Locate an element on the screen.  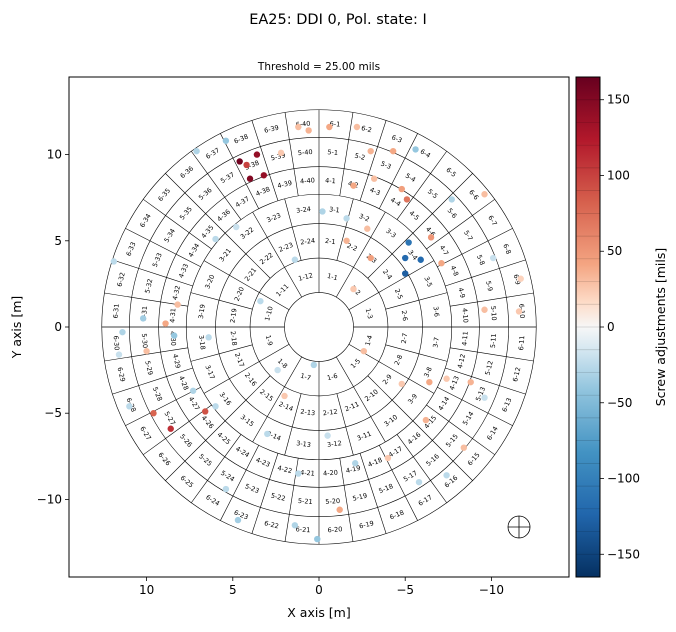
panel-label: 6-11 is located at coordinates (521, 342).